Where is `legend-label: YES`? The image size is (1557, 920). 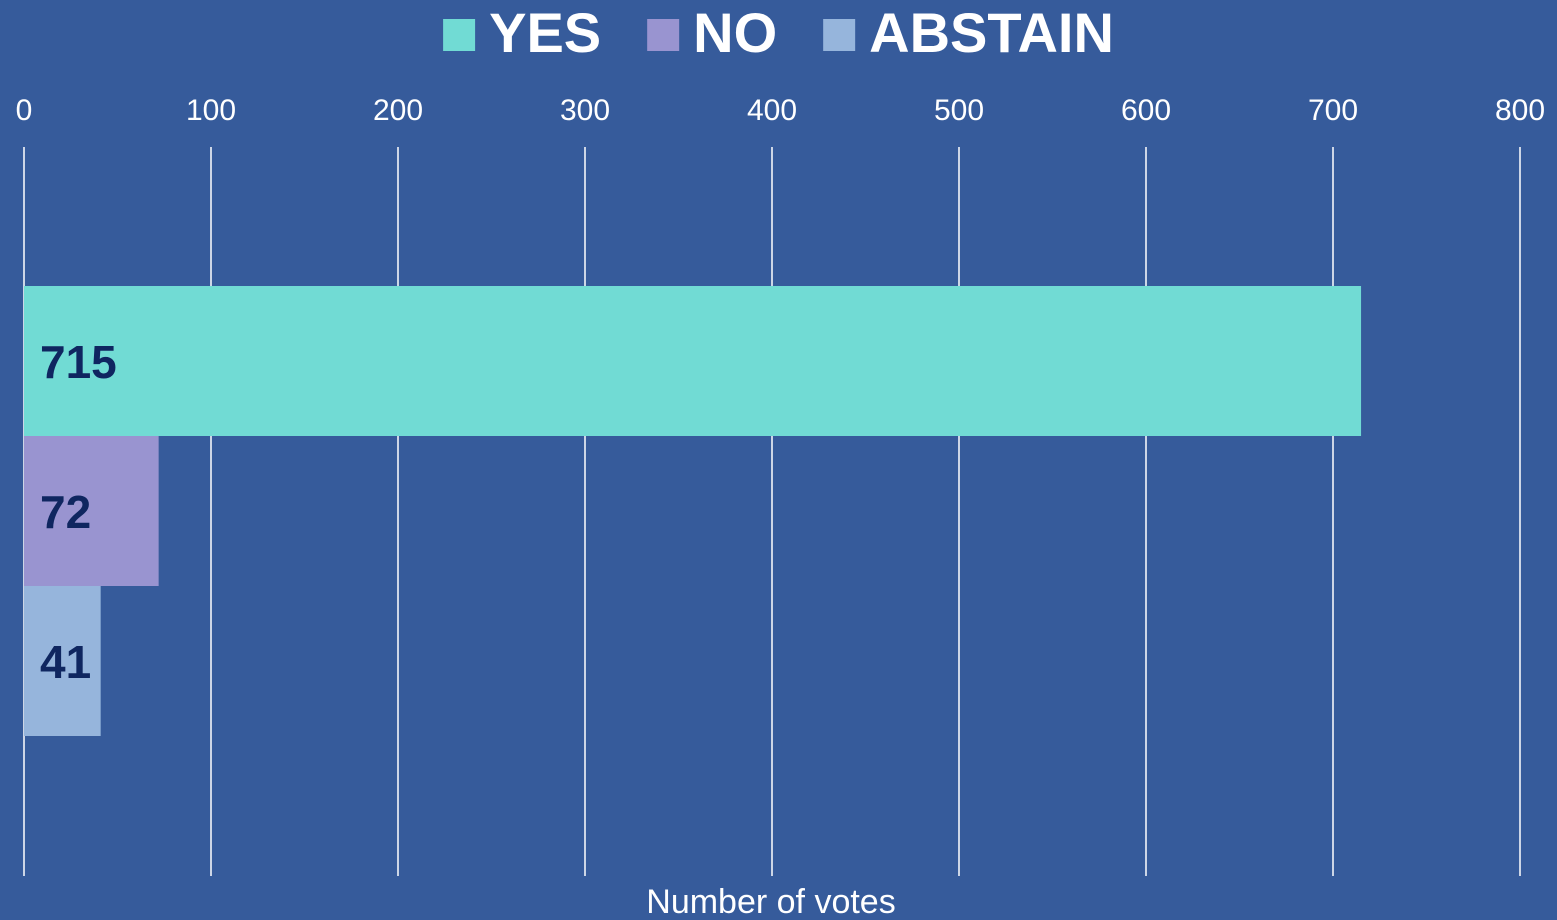
legend-label: YES is located at coordinates (545, 32).